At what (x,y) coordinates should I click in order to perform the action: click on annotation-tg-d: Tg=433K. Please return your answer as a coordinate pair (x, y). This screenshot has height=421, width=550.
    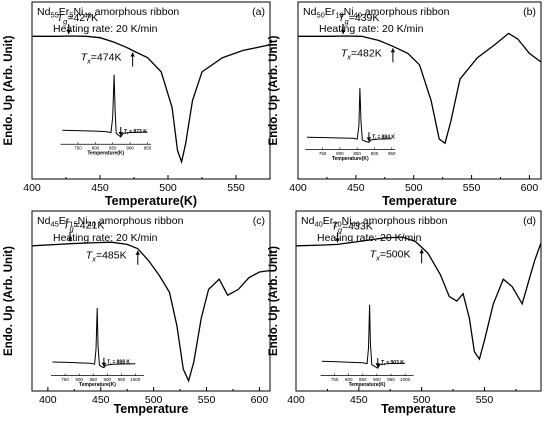
    Looking at the image, I should click on (351, 227).